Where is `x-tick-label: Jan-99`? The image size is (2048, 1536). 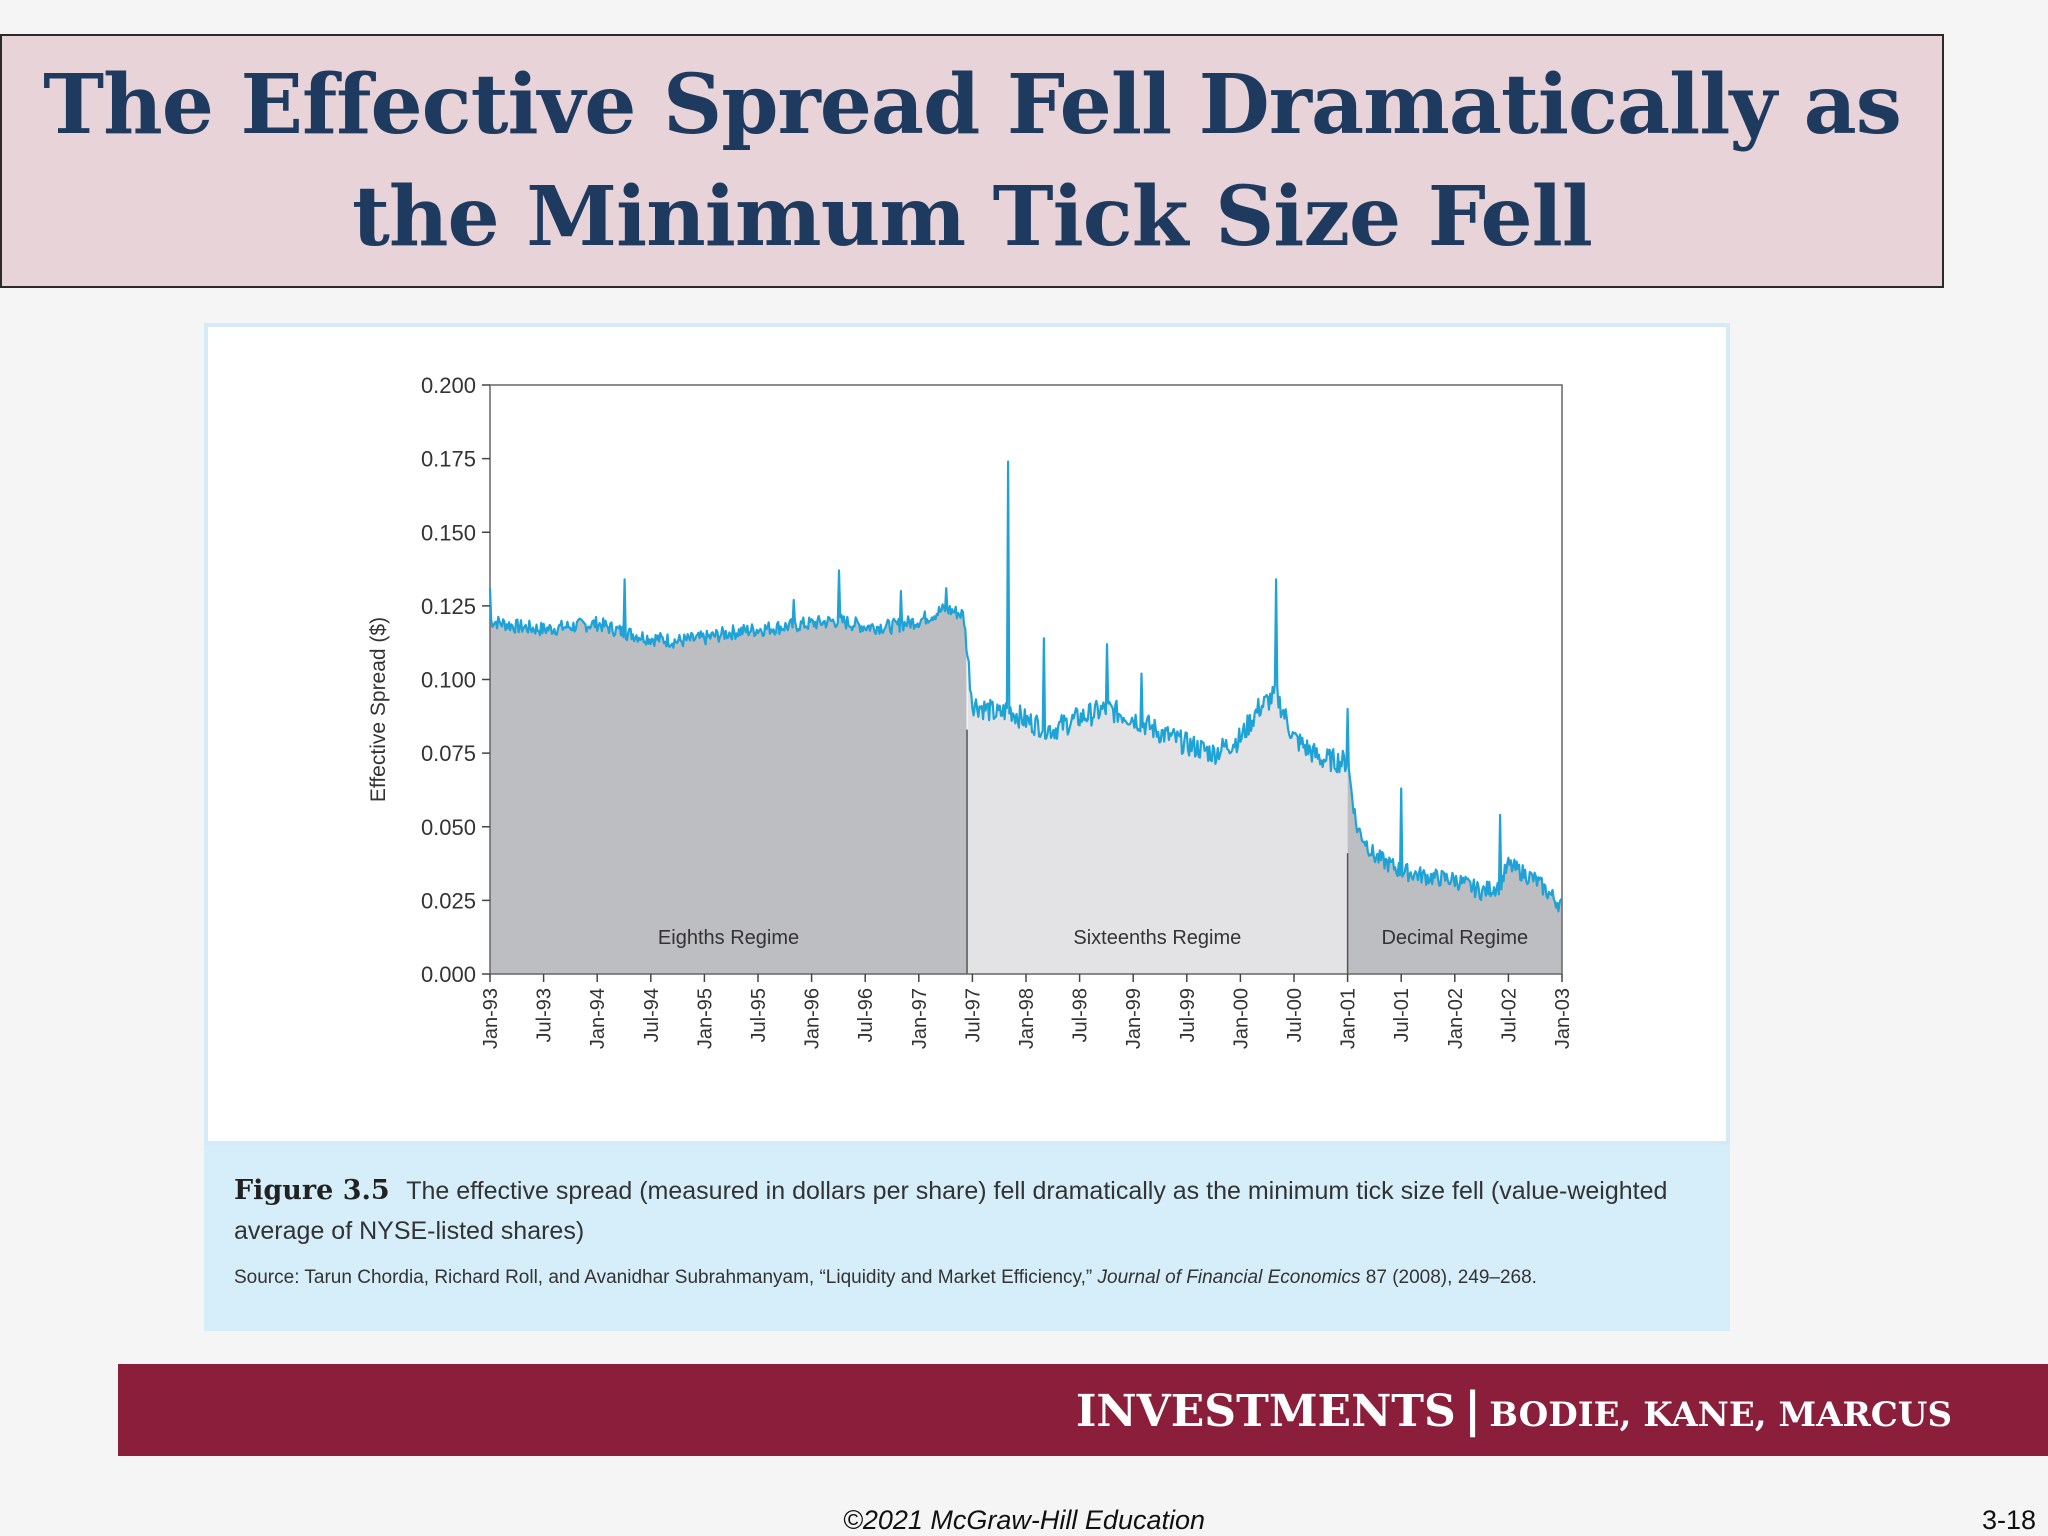
x-tick-label: Jan-99 is located at coordinates (1134, 1018).